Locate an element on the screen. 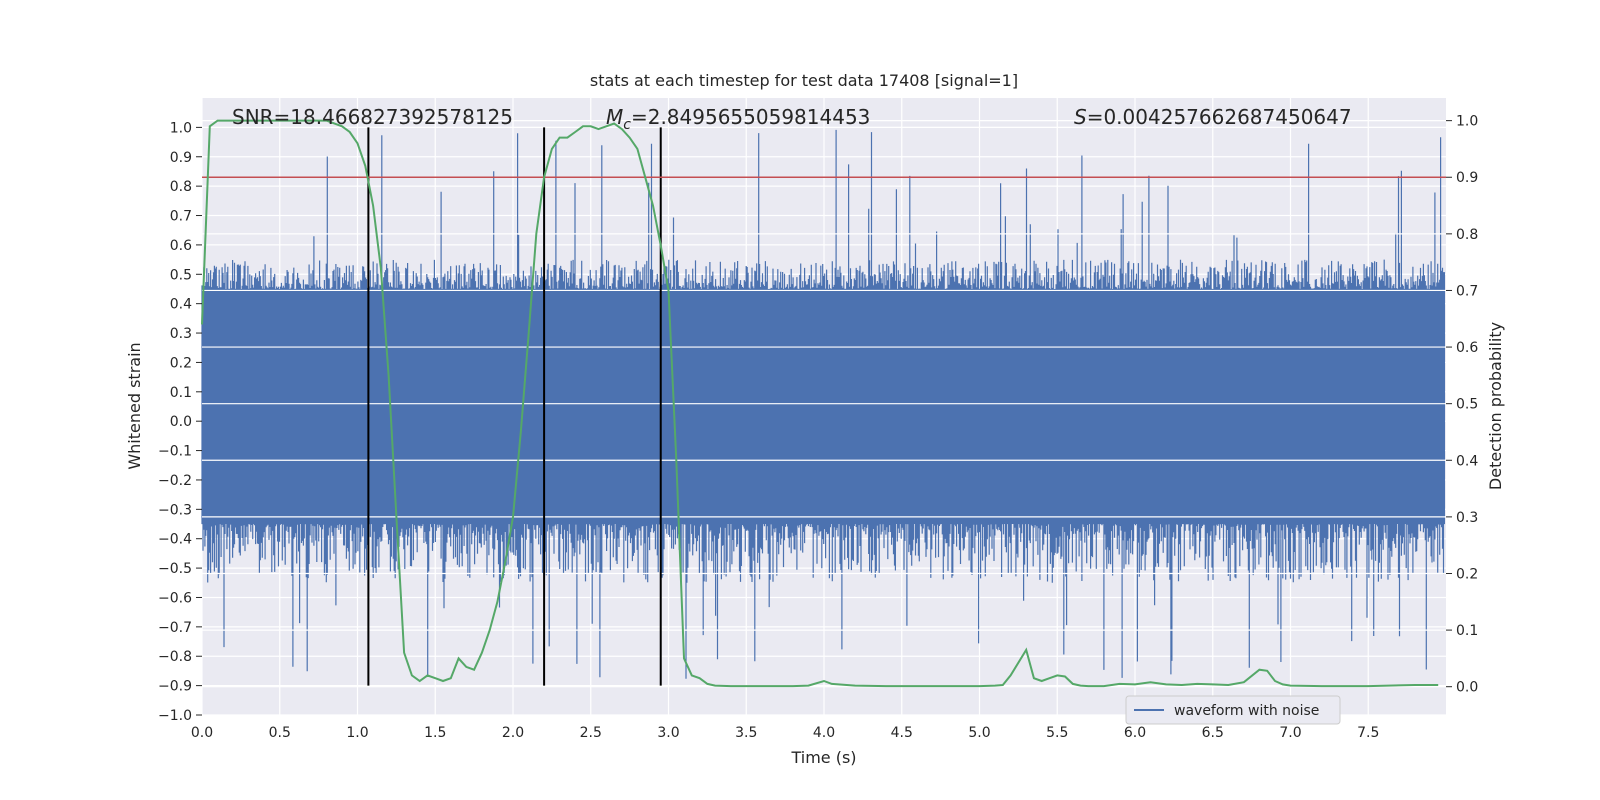 The image size is (1600, 800). y-tick-label: −0.4 is located at coordinates (175, 540).